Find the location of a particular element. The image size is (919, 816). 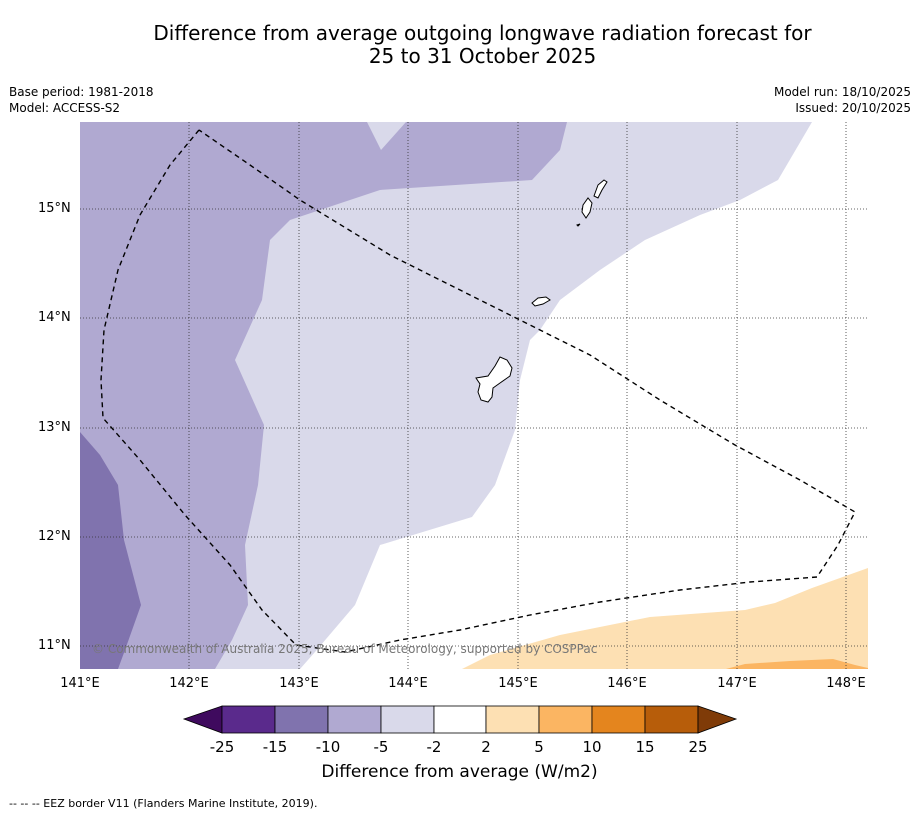

islands is located at coordinates (541, 291).